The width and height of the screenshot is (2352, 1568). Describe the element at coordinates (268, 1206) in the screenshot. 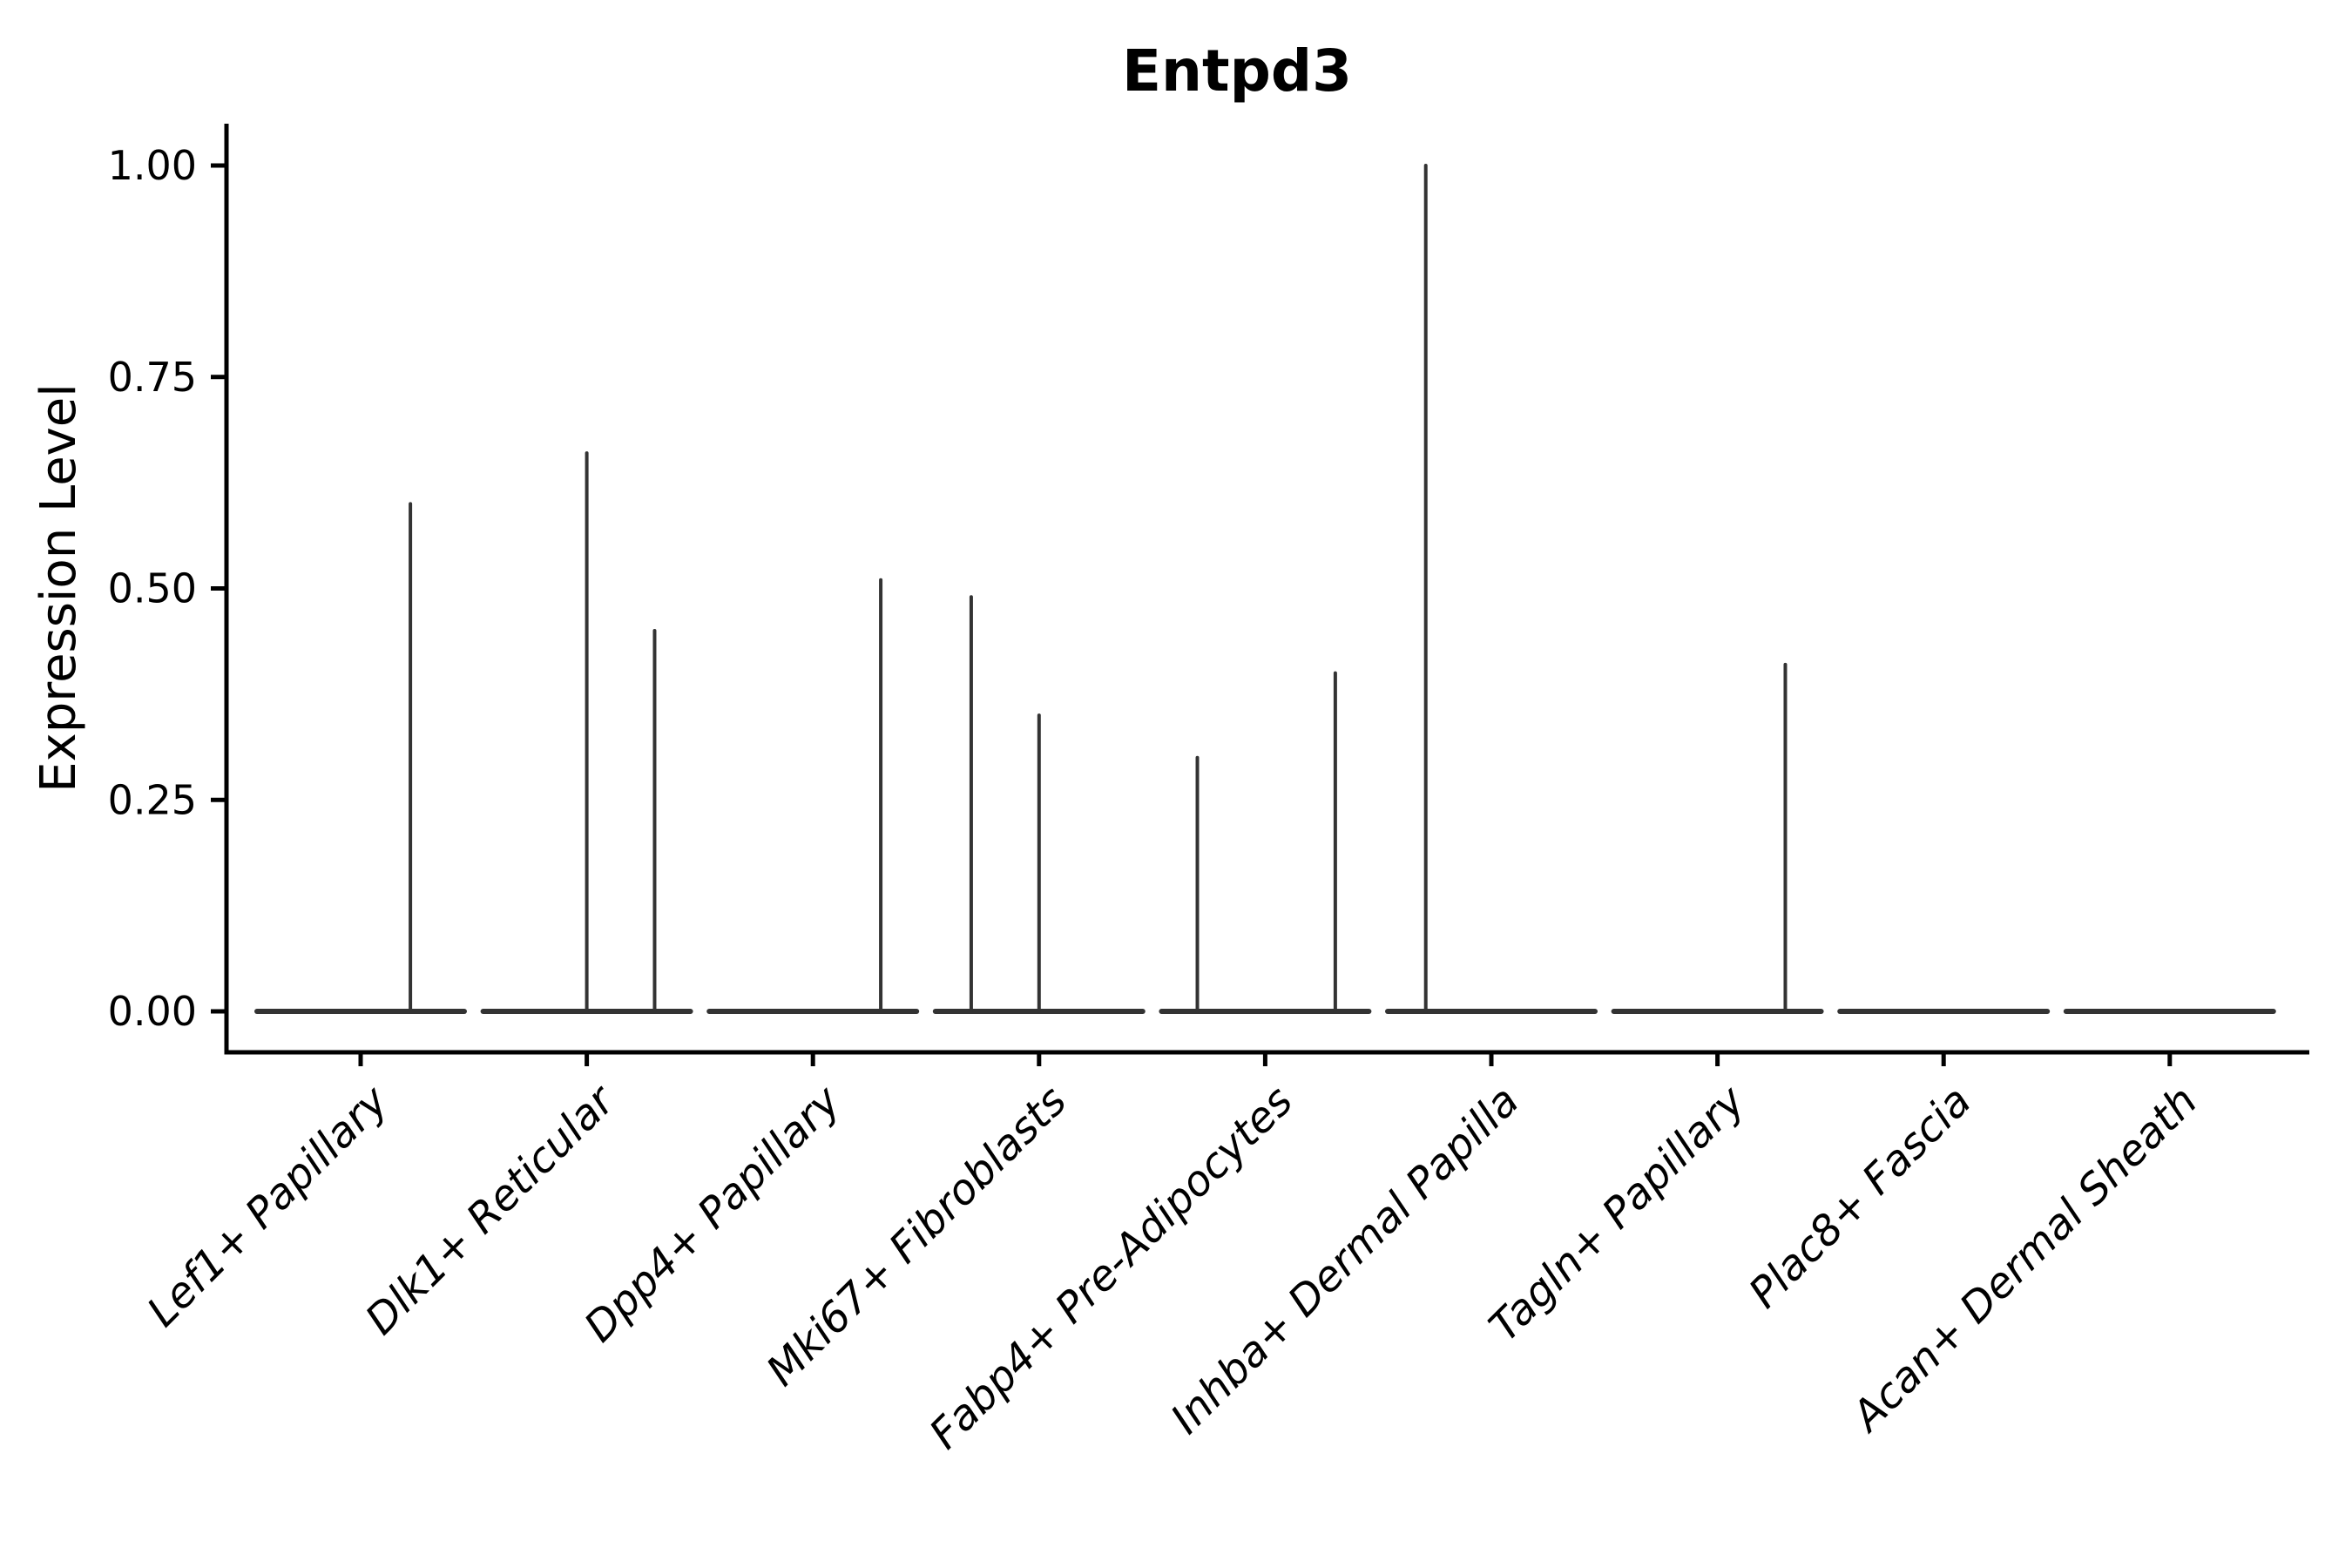

I see `x-tick-label: Lef1+ Papillary` at that location.